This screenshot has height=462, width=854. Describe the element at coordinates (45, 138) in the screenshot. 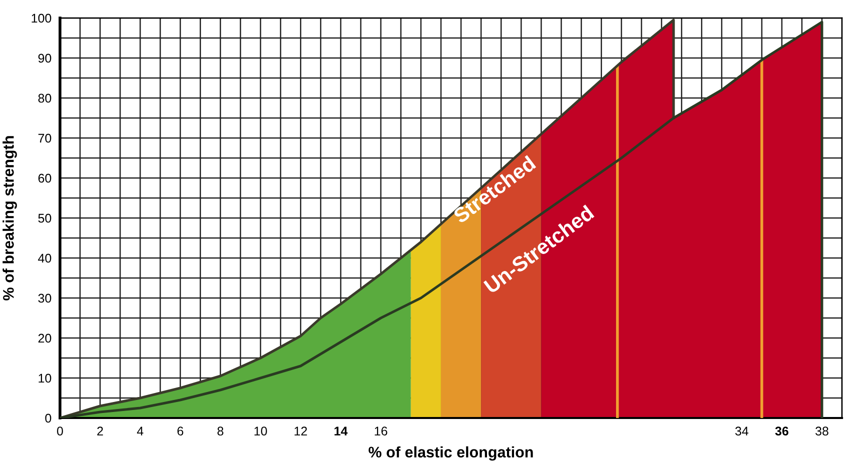

I see `y-tick-label: 70` at that location.